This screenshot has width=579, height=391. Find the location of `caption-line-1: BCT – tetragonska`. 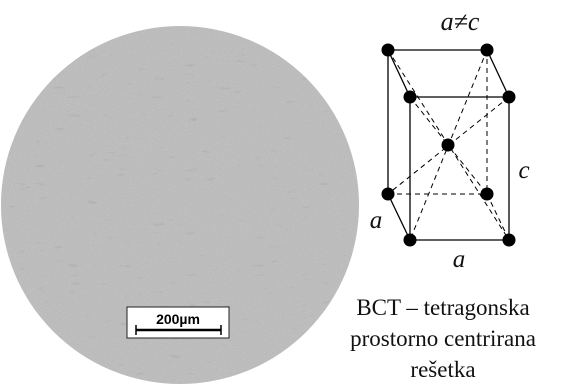

caption-line-1: BCT – tetragonska is located at coordinates (443, 307).